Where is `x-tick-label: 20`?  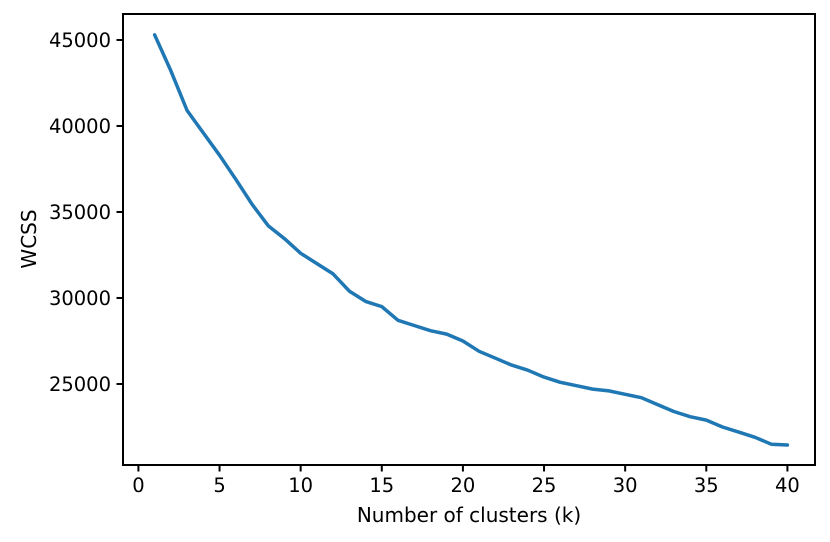 x-tick-label: 20 is located at coordinates (463, 485).